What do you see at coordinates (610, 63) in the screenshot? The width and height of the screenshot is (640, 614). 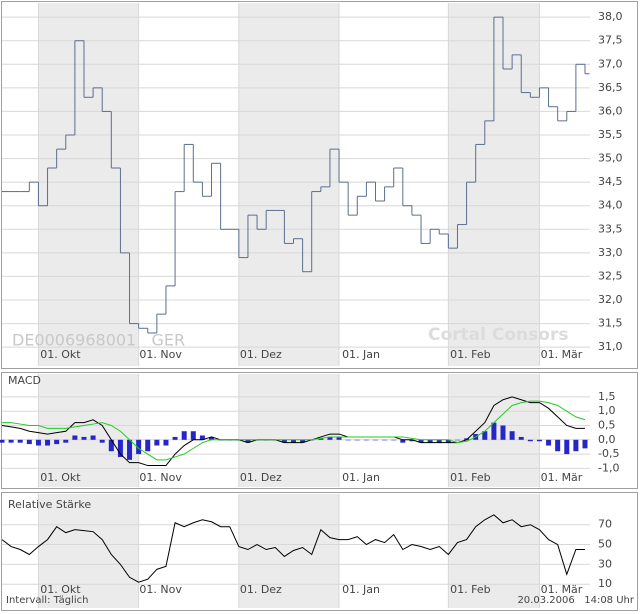 I see `y-tick-label: 37,0` at bounding box center [610, 63].